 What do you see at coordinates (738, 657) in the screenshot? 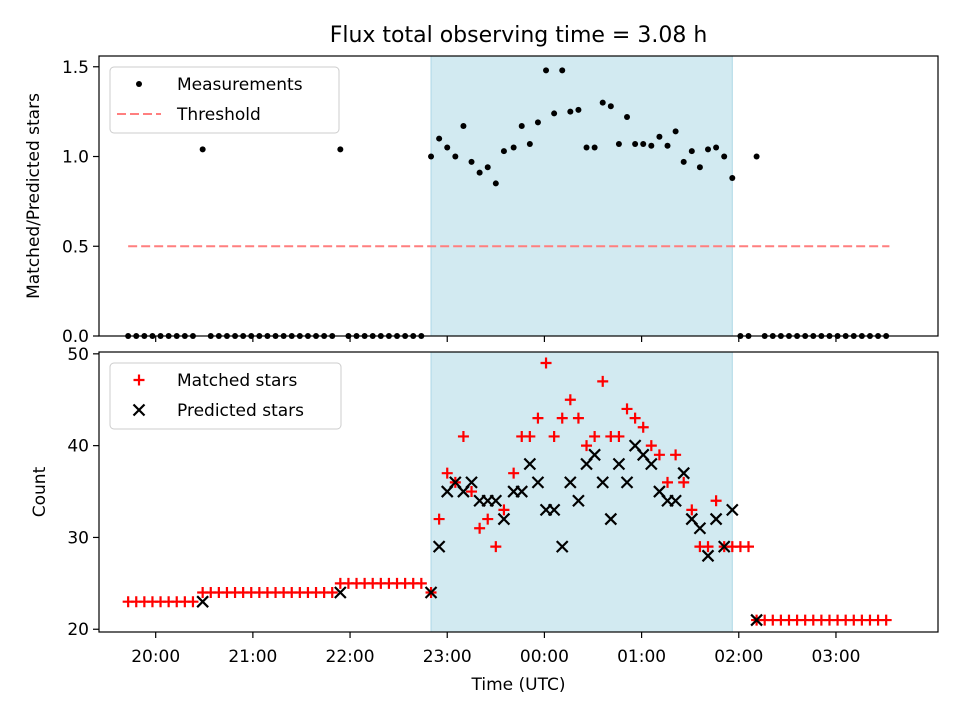
I see `x-tick-label: 02:00` at bounding box center [738, 657].